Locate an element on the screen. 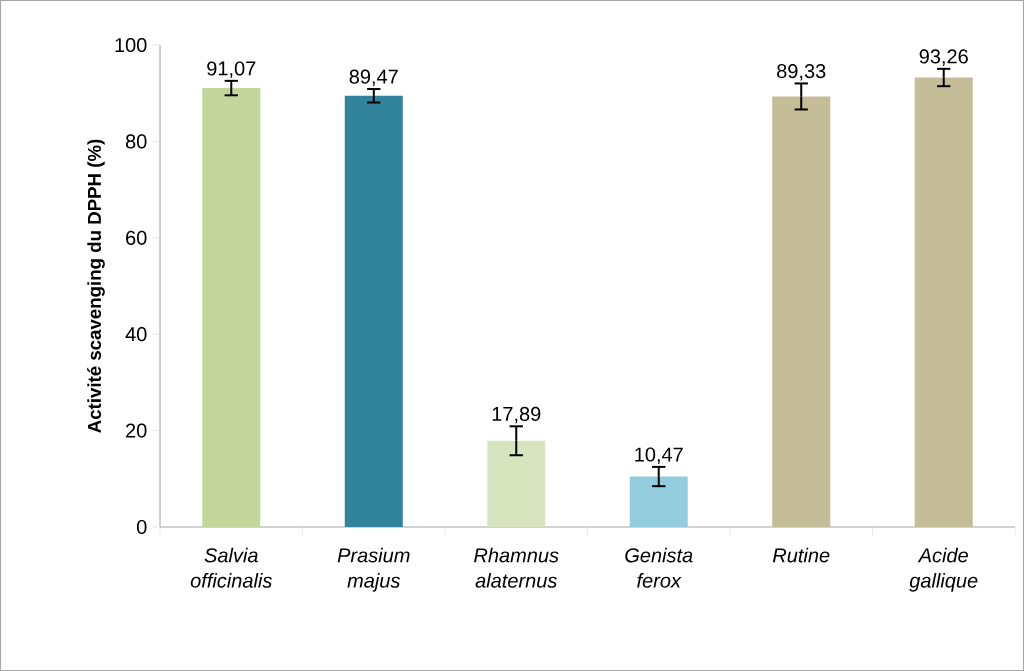  y-axis-title: Activité scavenging du DPPH (%) is located at coordinates (96, 286).